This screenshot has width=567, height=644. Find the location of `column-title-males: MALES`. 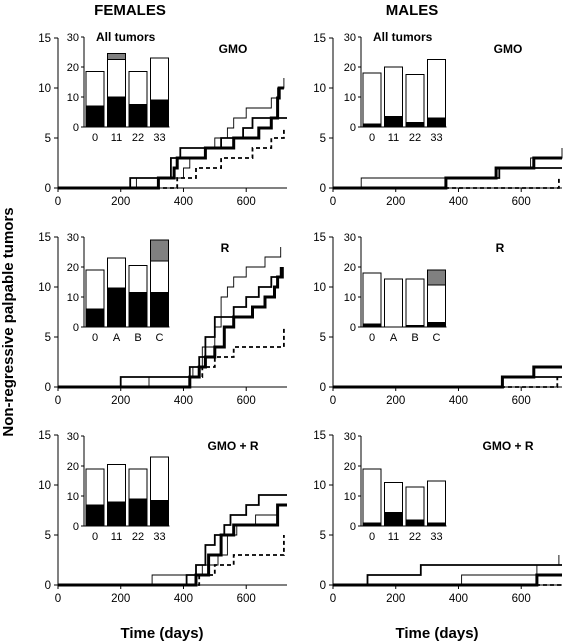

column-title-males: MALES is located at coordinates (412, 10).